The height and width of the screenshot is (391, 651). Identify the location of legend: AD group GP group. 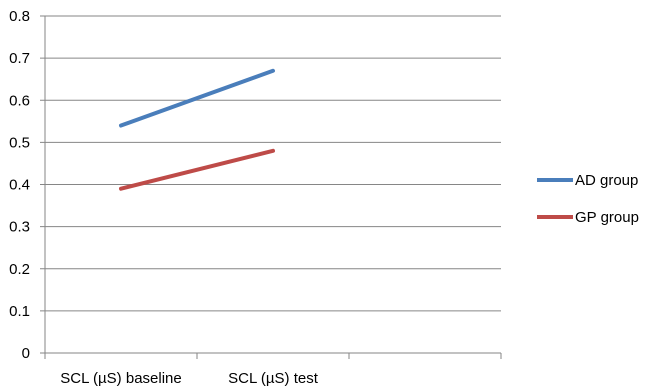
(588, 199).